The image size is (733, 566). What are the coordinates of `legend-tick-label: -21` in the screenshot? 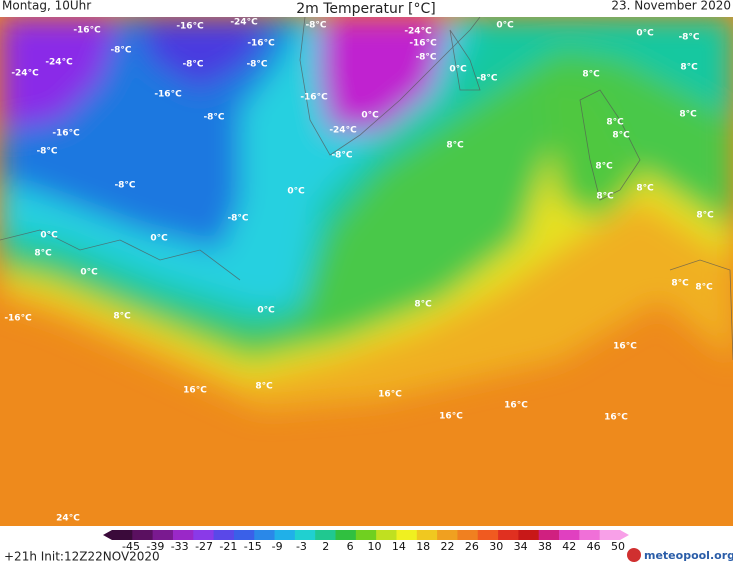 It's located at (228, 546).